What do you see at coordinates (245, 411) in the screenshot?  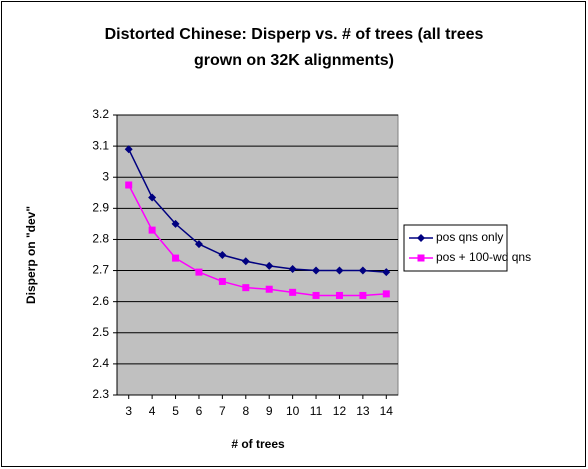 I see `x-tick-label: 8` at bounding box center [245, 411].